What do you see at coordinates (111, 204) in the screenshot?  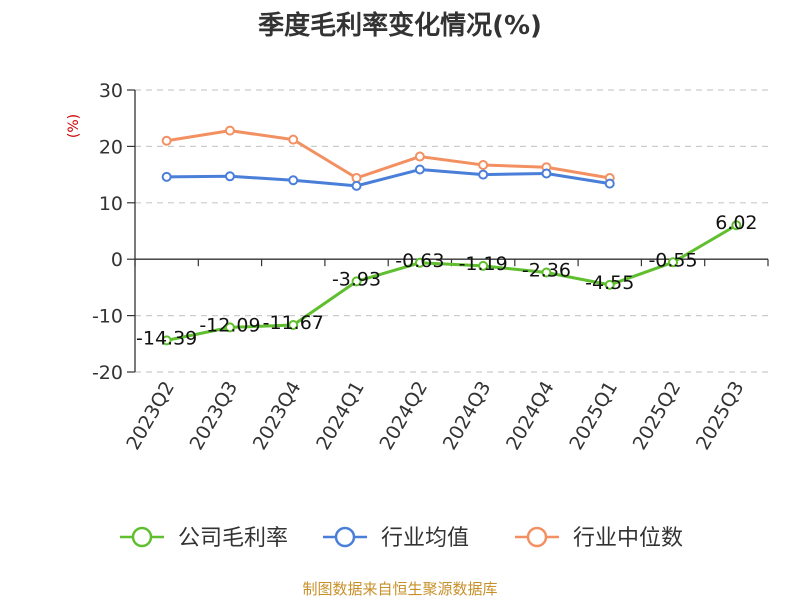 I see `y-tick-label: 10` at bounding box center [111, 204].